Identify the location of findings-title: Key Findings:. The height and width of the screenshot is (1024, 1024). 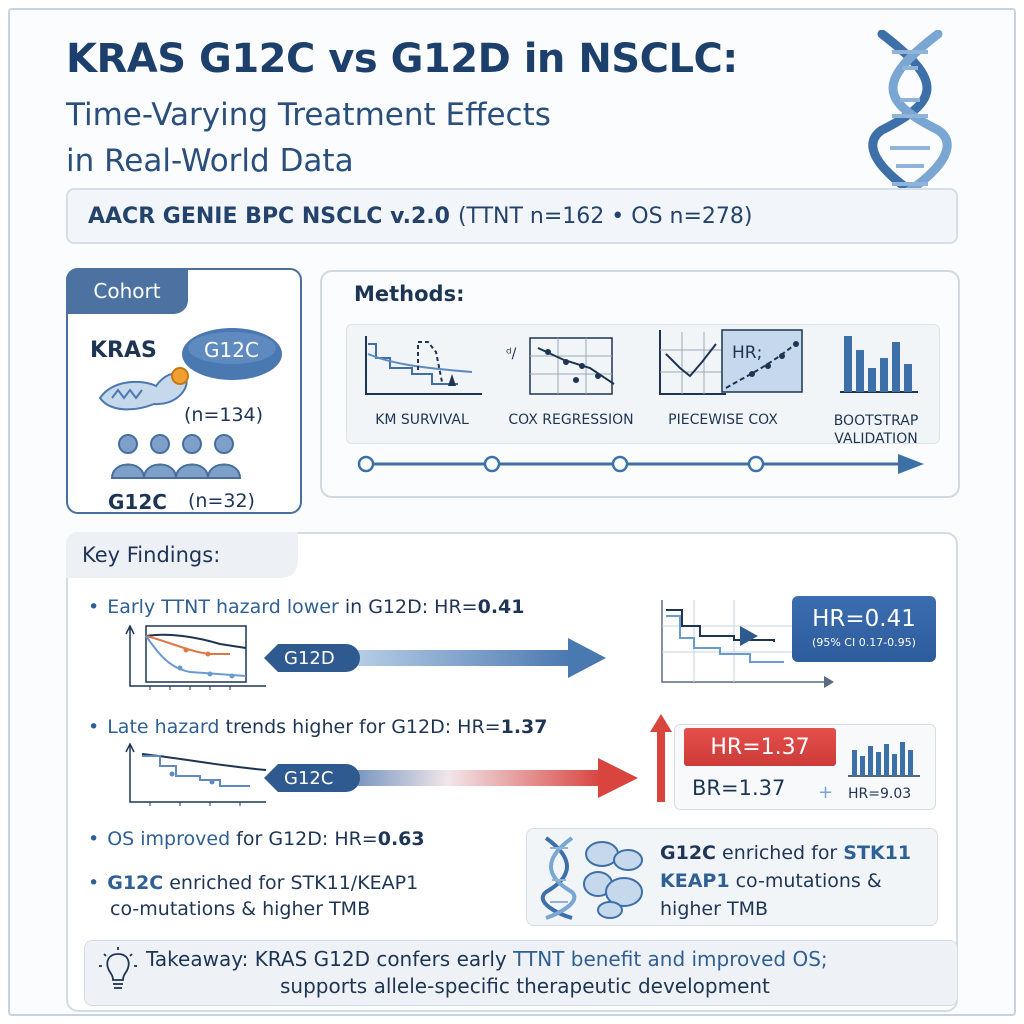
(182, 555).